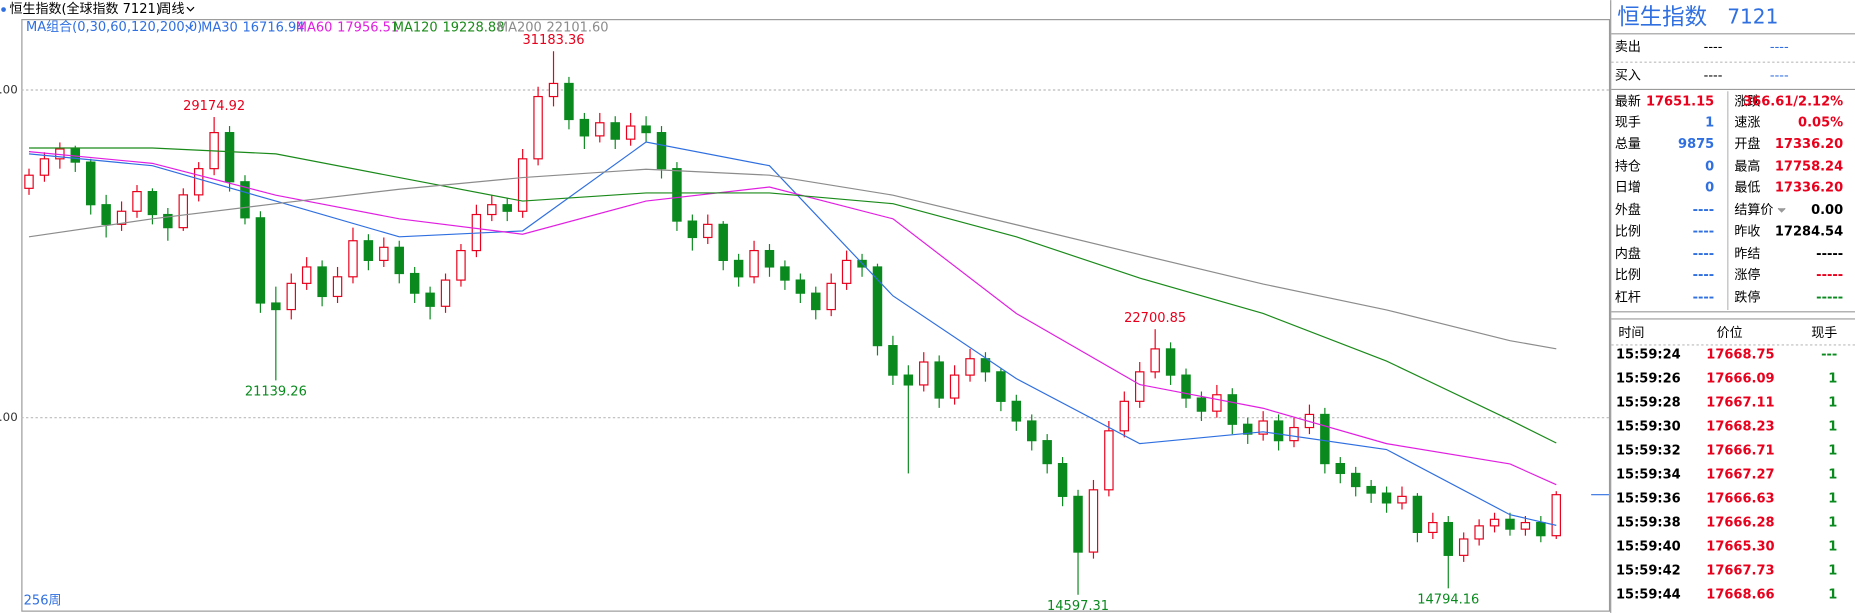 This screenshot has height=613, width=1855. What do you see at coordinates (1680, 101) in the screenshot?
I see `stat-value: 17651.15` at bounding box center [1680, 101].